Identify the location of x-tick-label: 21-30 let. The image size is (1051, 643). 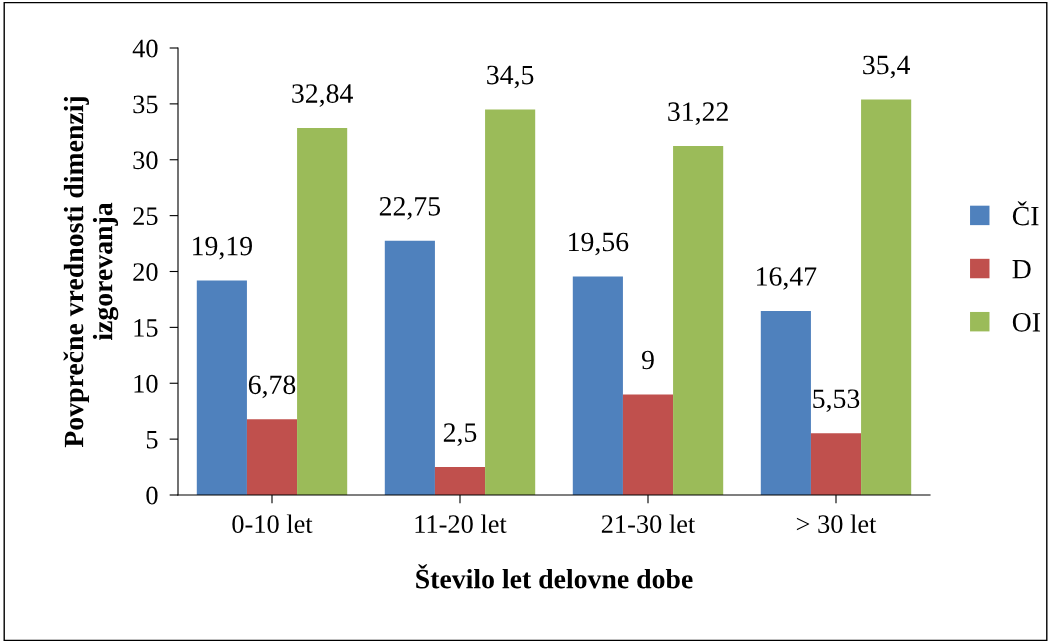
(648, 524).